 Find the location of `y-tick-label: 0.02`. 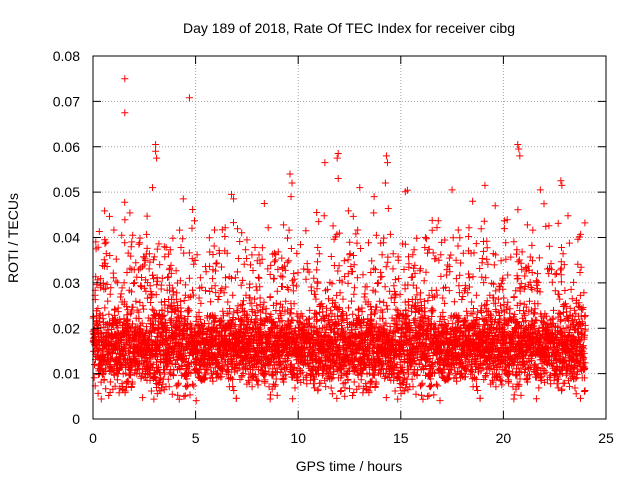

y-tick-label: 0.02 is located at coordinates (66, 328).